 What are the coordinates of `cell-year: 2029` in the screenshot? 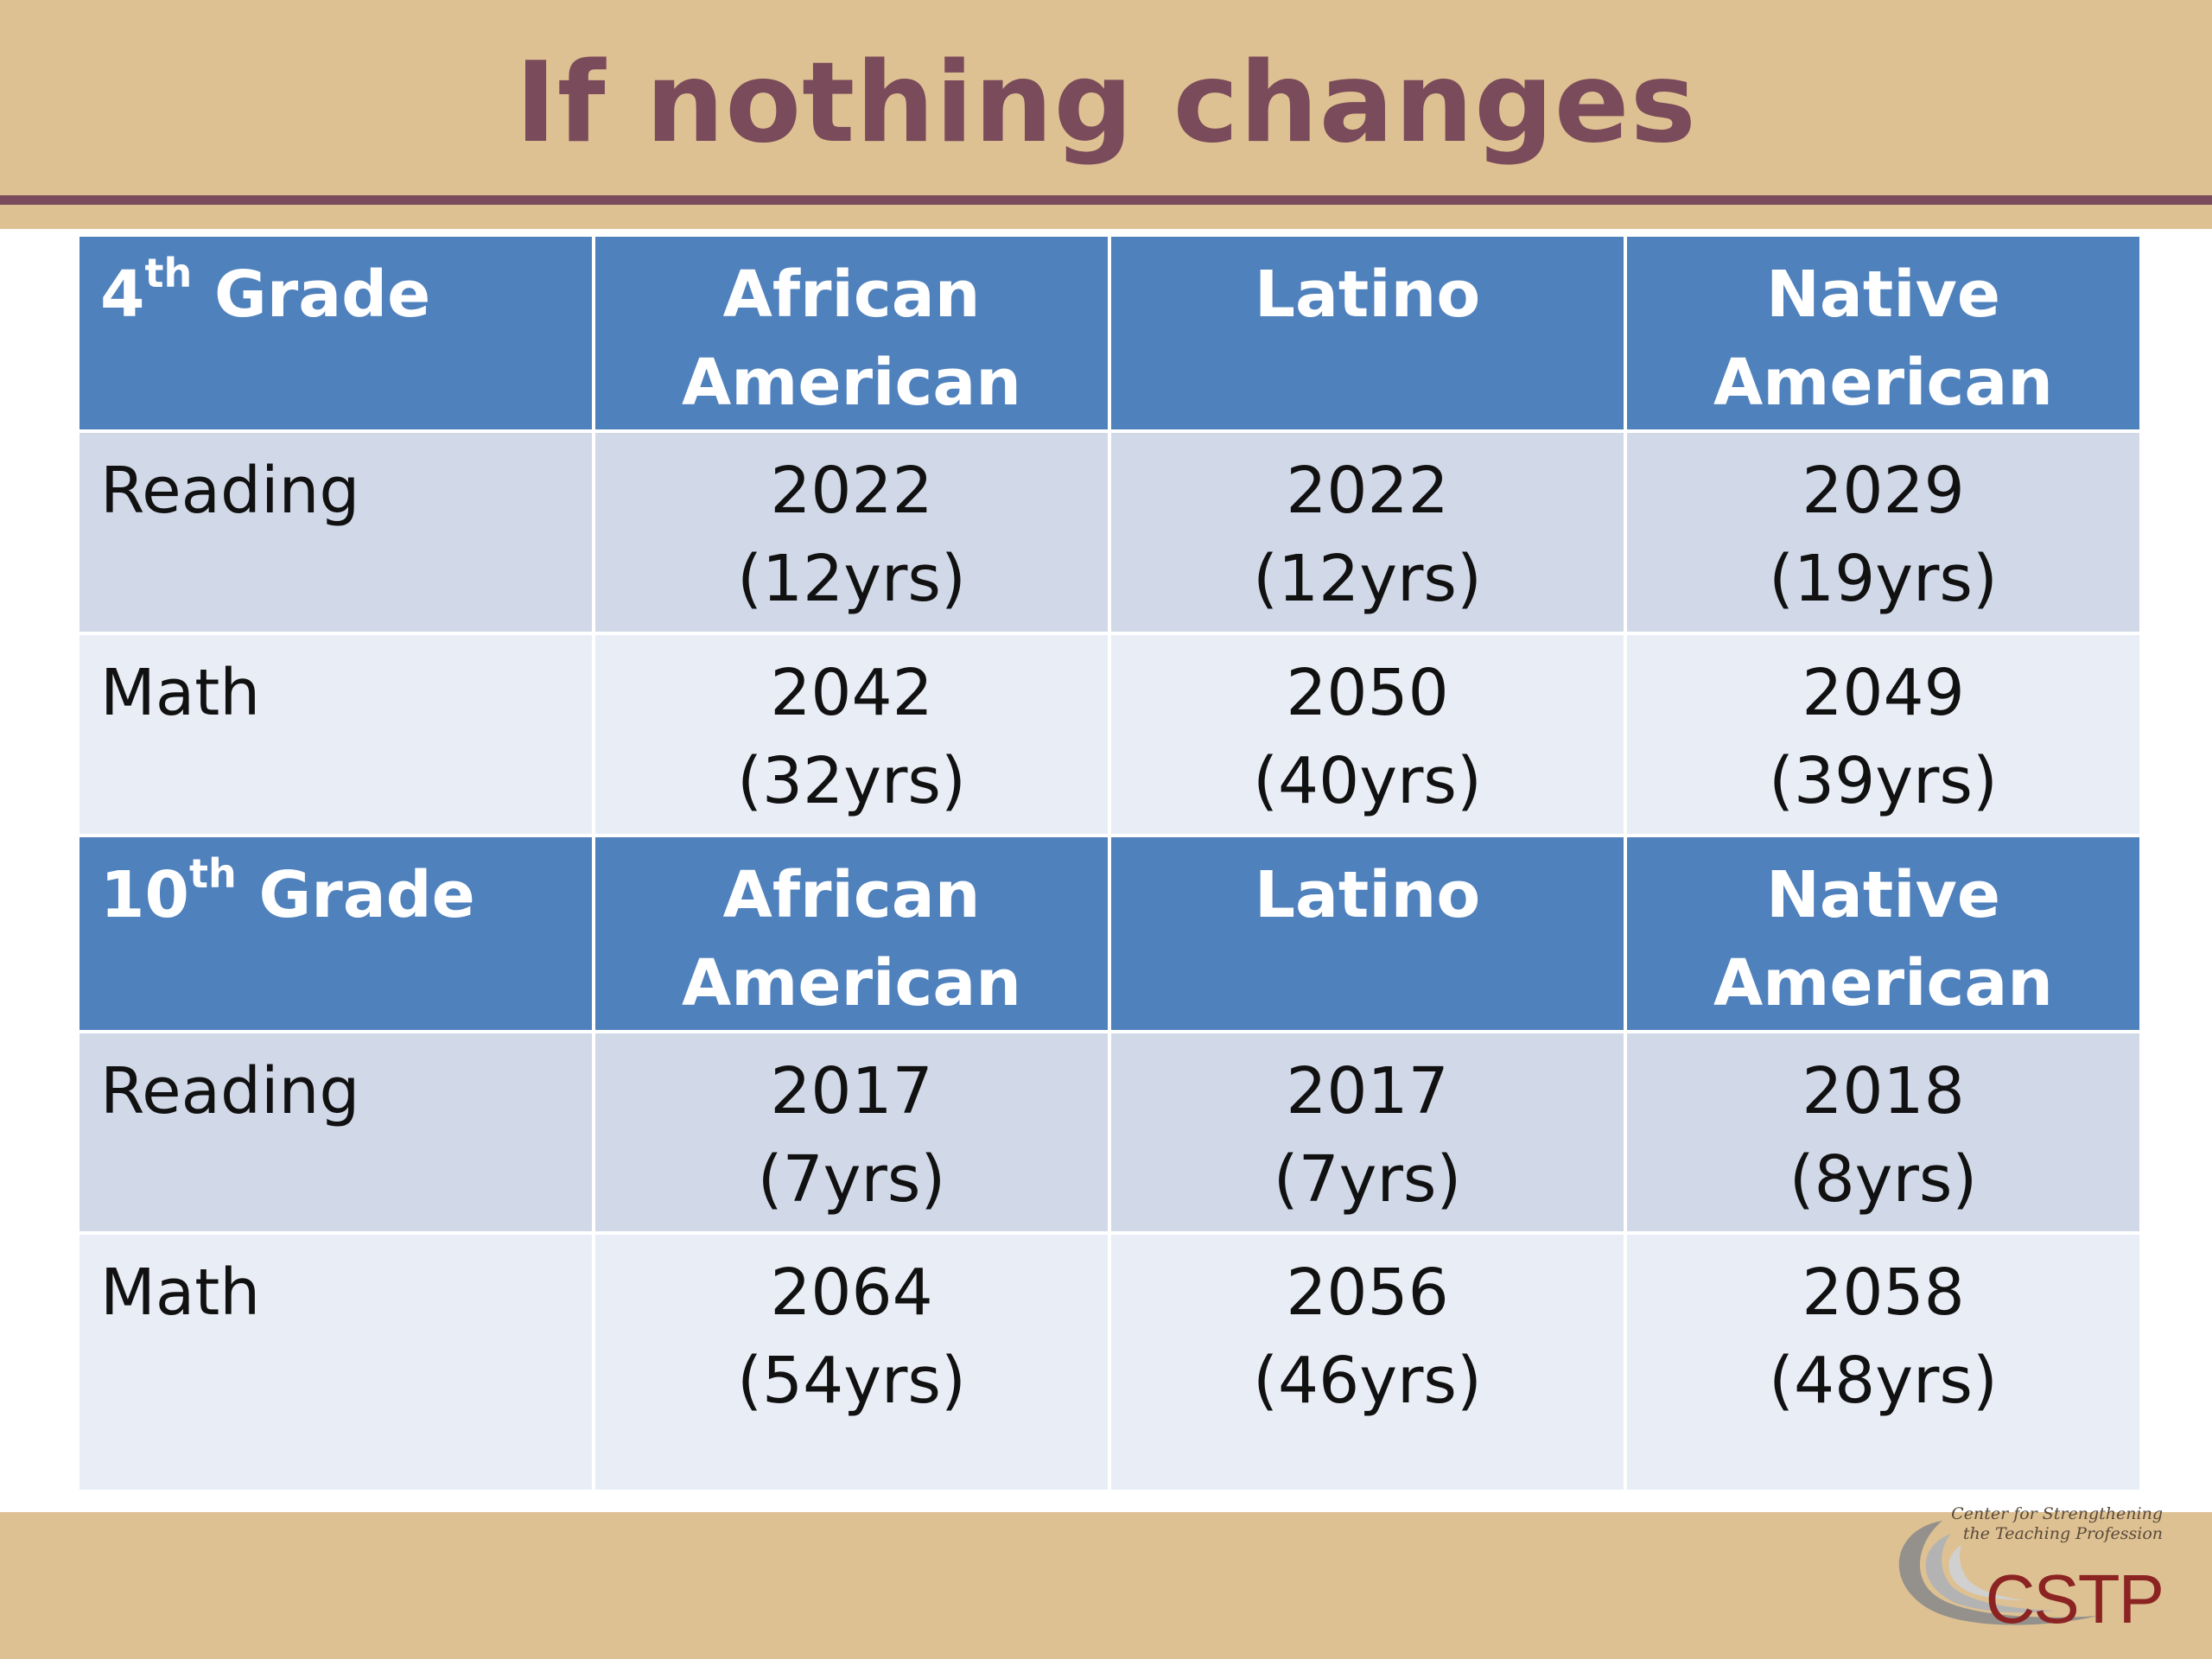 It's located at (1883, 490).